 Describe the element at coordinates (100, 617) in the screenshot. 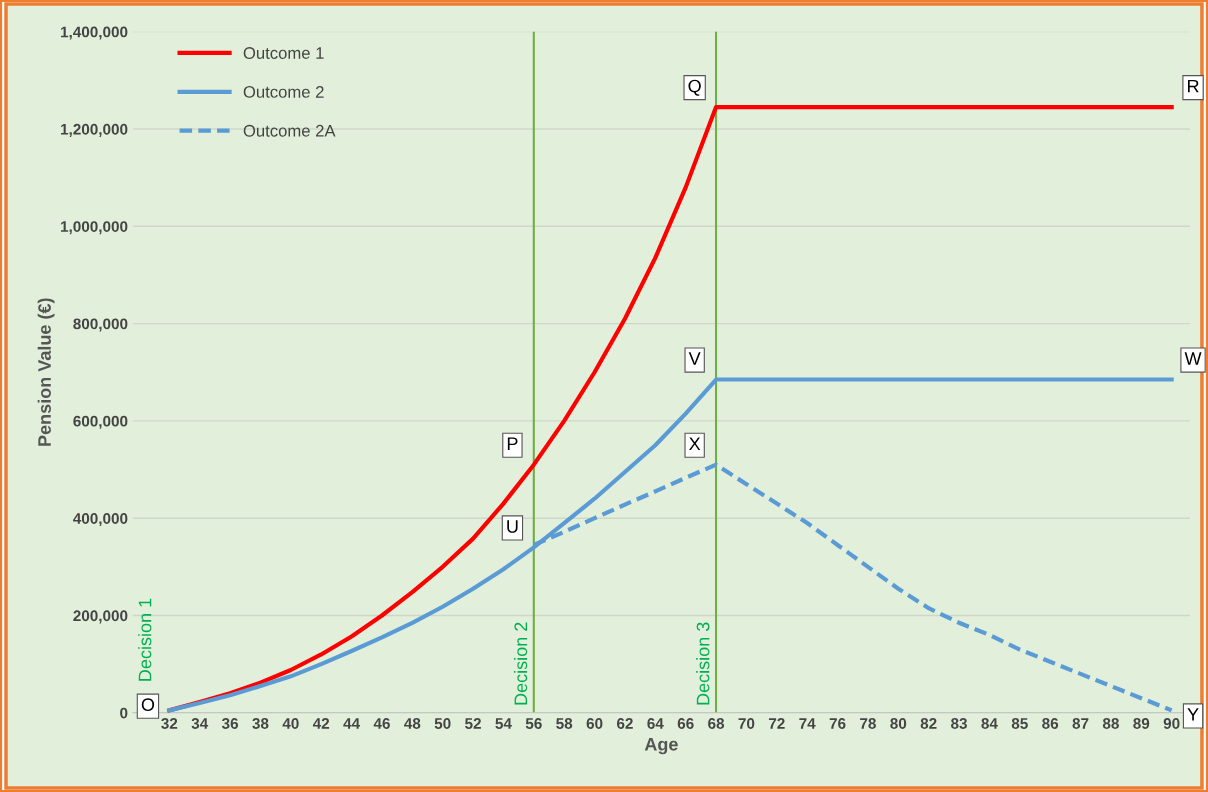

I see `y-tick-label: 200,000` at that location.